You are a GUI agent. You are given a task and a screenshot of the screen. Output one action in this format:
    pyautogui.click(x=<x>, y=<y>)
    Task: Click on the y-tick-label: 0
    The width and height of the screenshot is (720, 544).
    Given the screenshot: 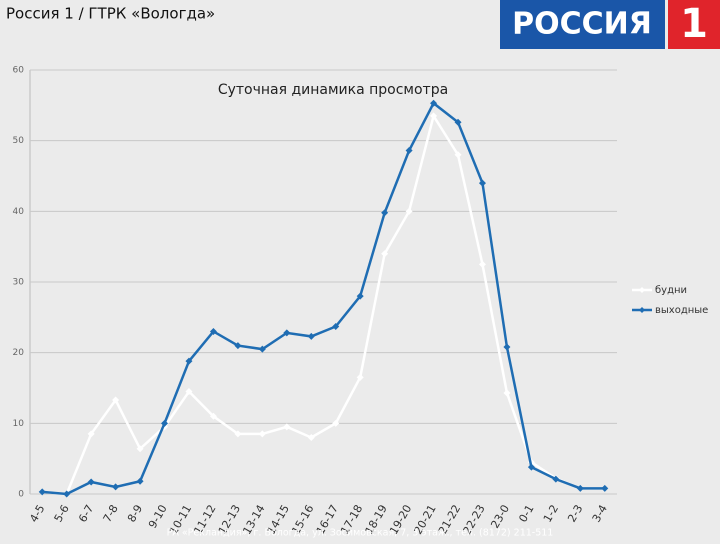 What is the action you would take?
    pyautogui.click(x=21, y=495)
    